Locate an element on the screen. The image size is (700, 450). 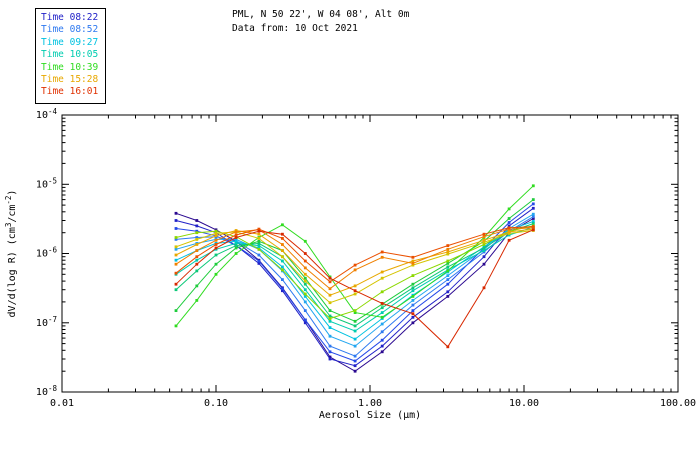
y-tick-label: 10⁻⁶ is located at coordinates (47, 253).